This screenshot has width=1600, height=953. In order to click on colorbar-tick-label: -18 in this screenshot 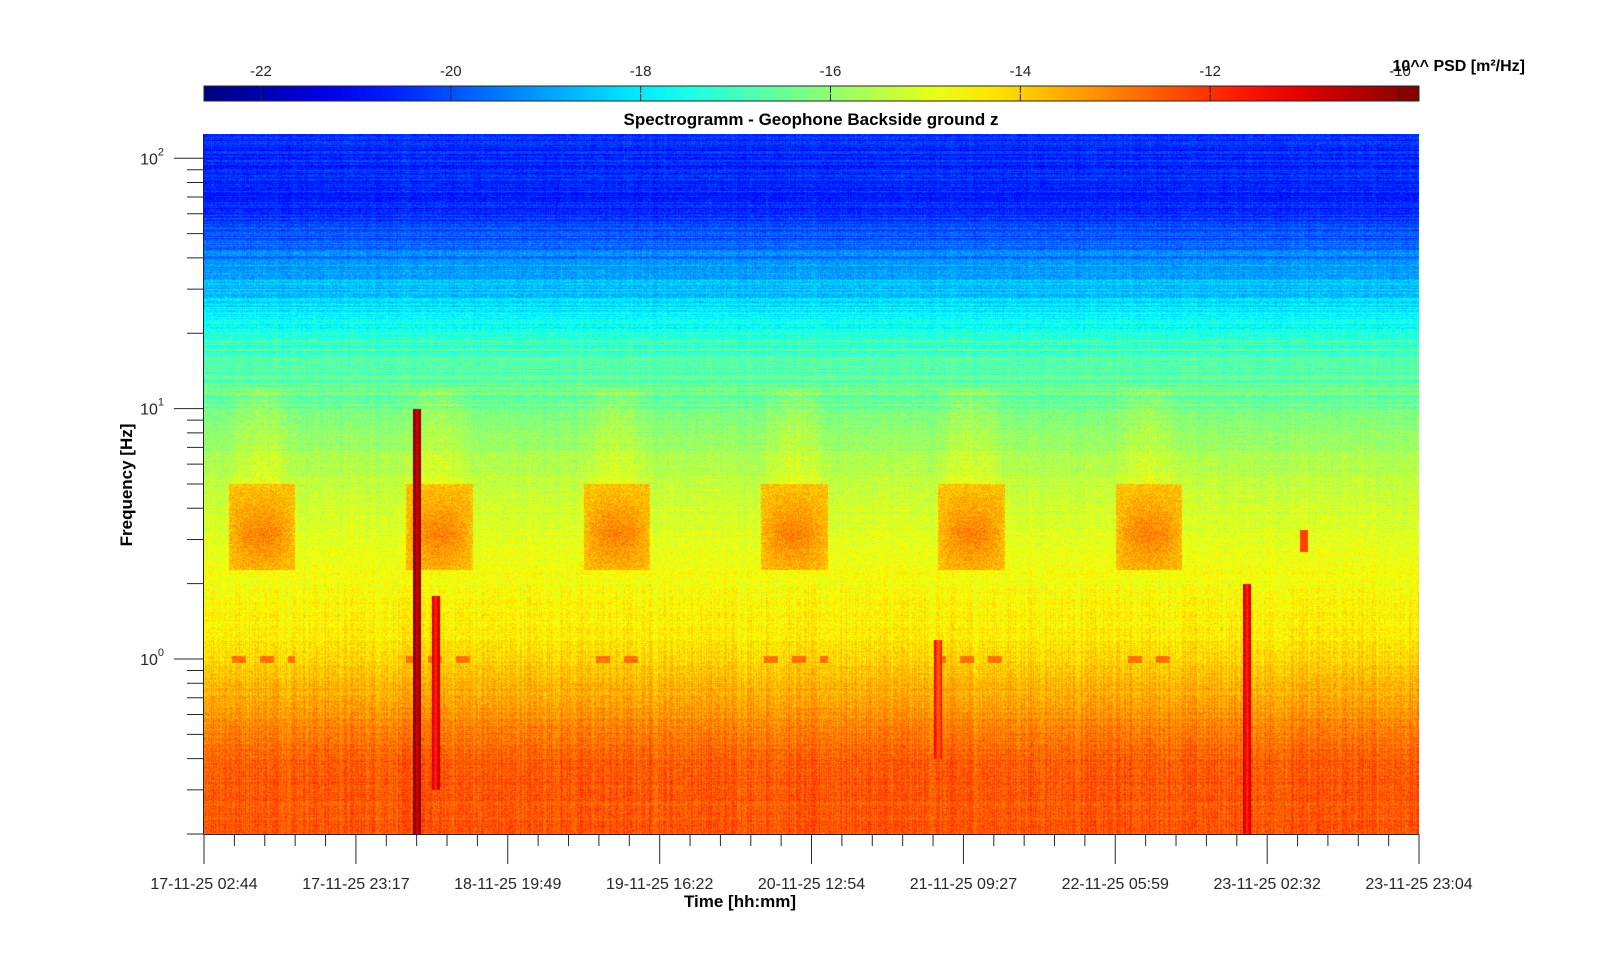, I will do `click(641, 71)`.